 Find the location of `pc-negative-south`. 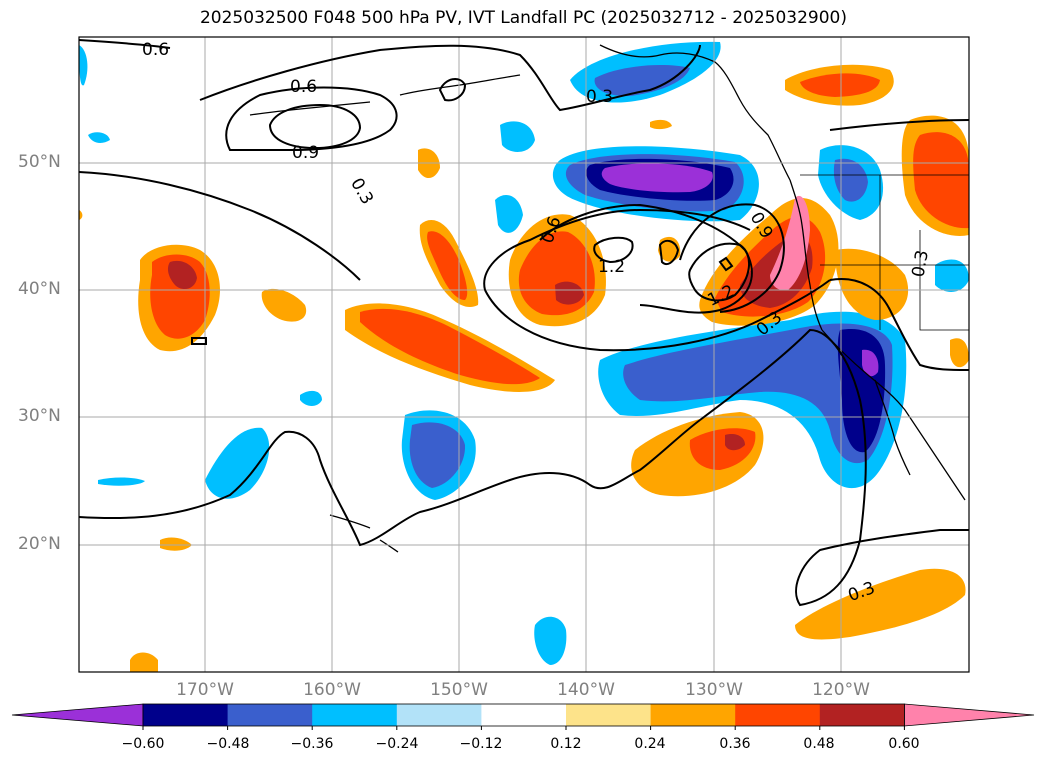

pc-negative-south is located at coordinates (550, 640).